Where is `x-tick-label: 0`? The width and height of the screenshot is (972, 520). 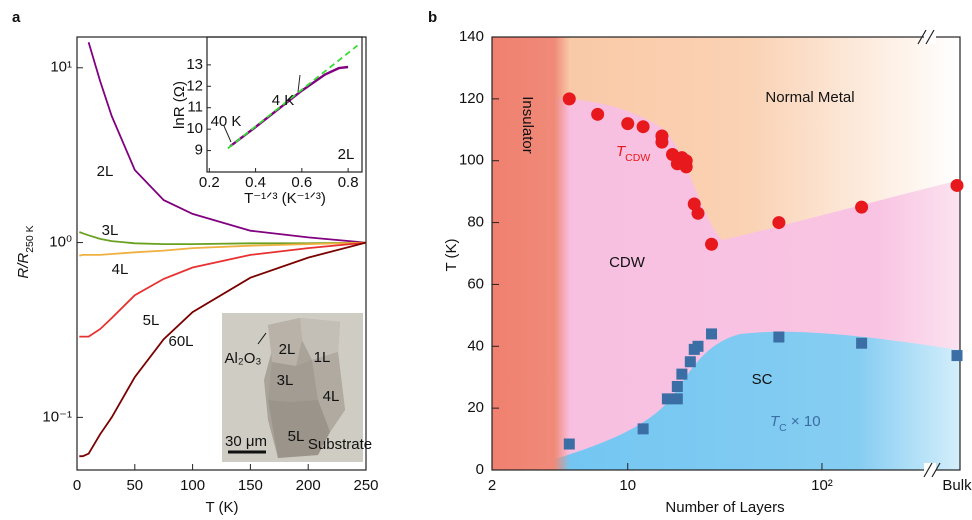
x-tick-label: 0 is located at coordinates (77, 485).